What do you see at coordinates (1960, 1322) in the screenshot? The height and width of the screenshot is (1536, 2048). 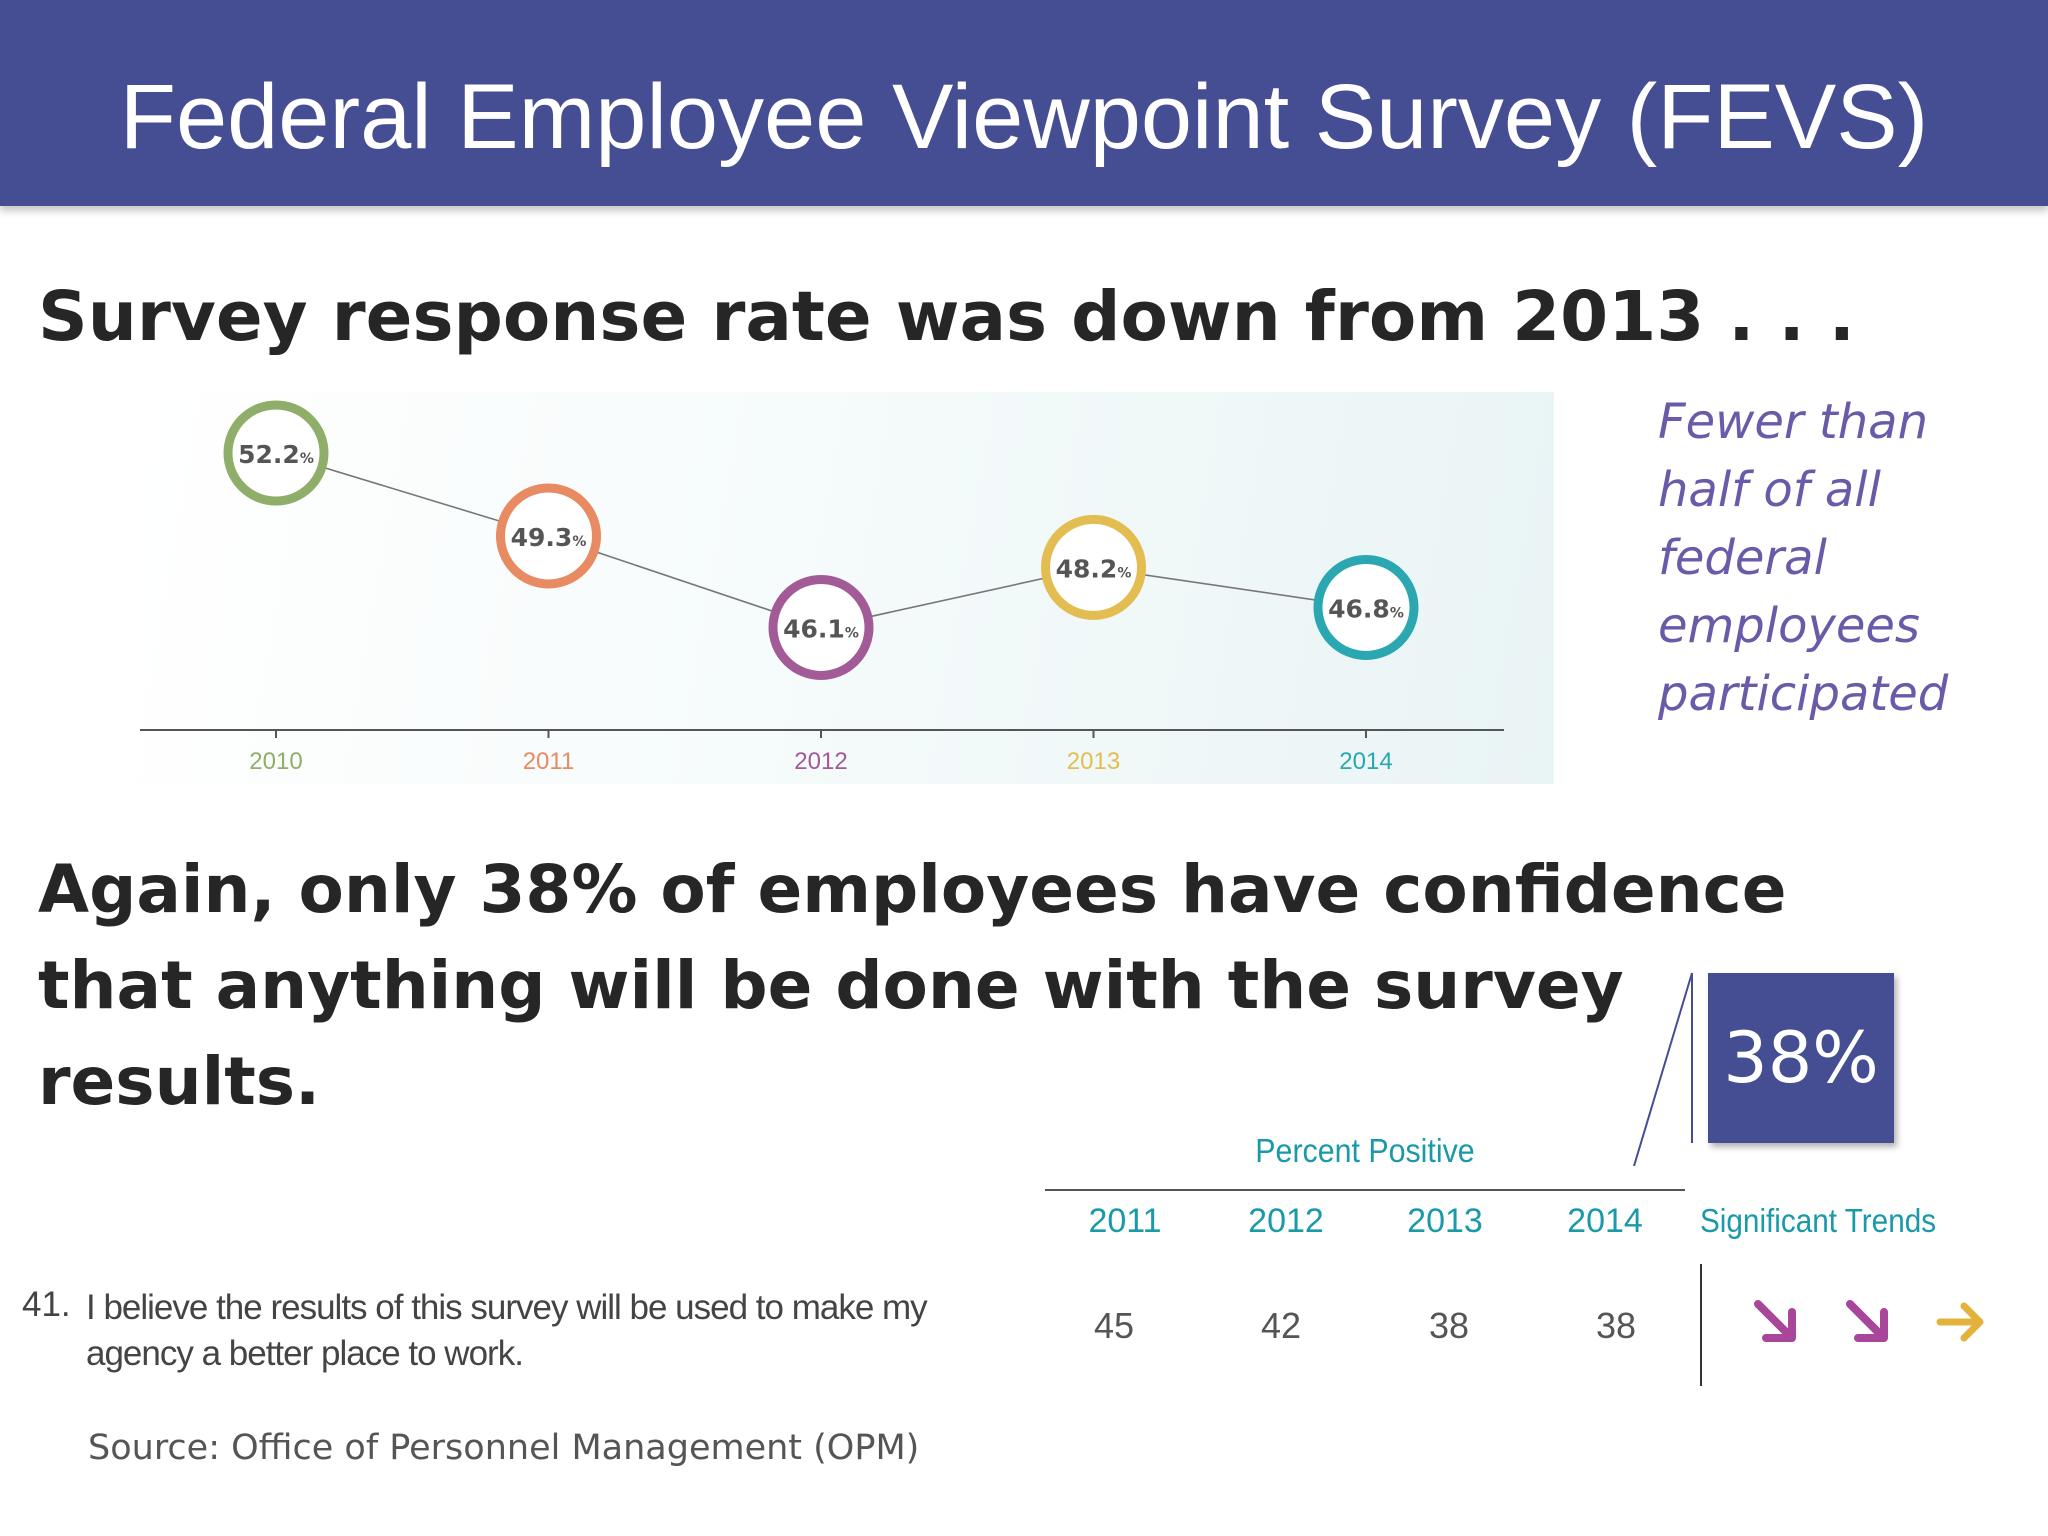 I see `arrow-right-icon` at bounding box center [1960, 1322].